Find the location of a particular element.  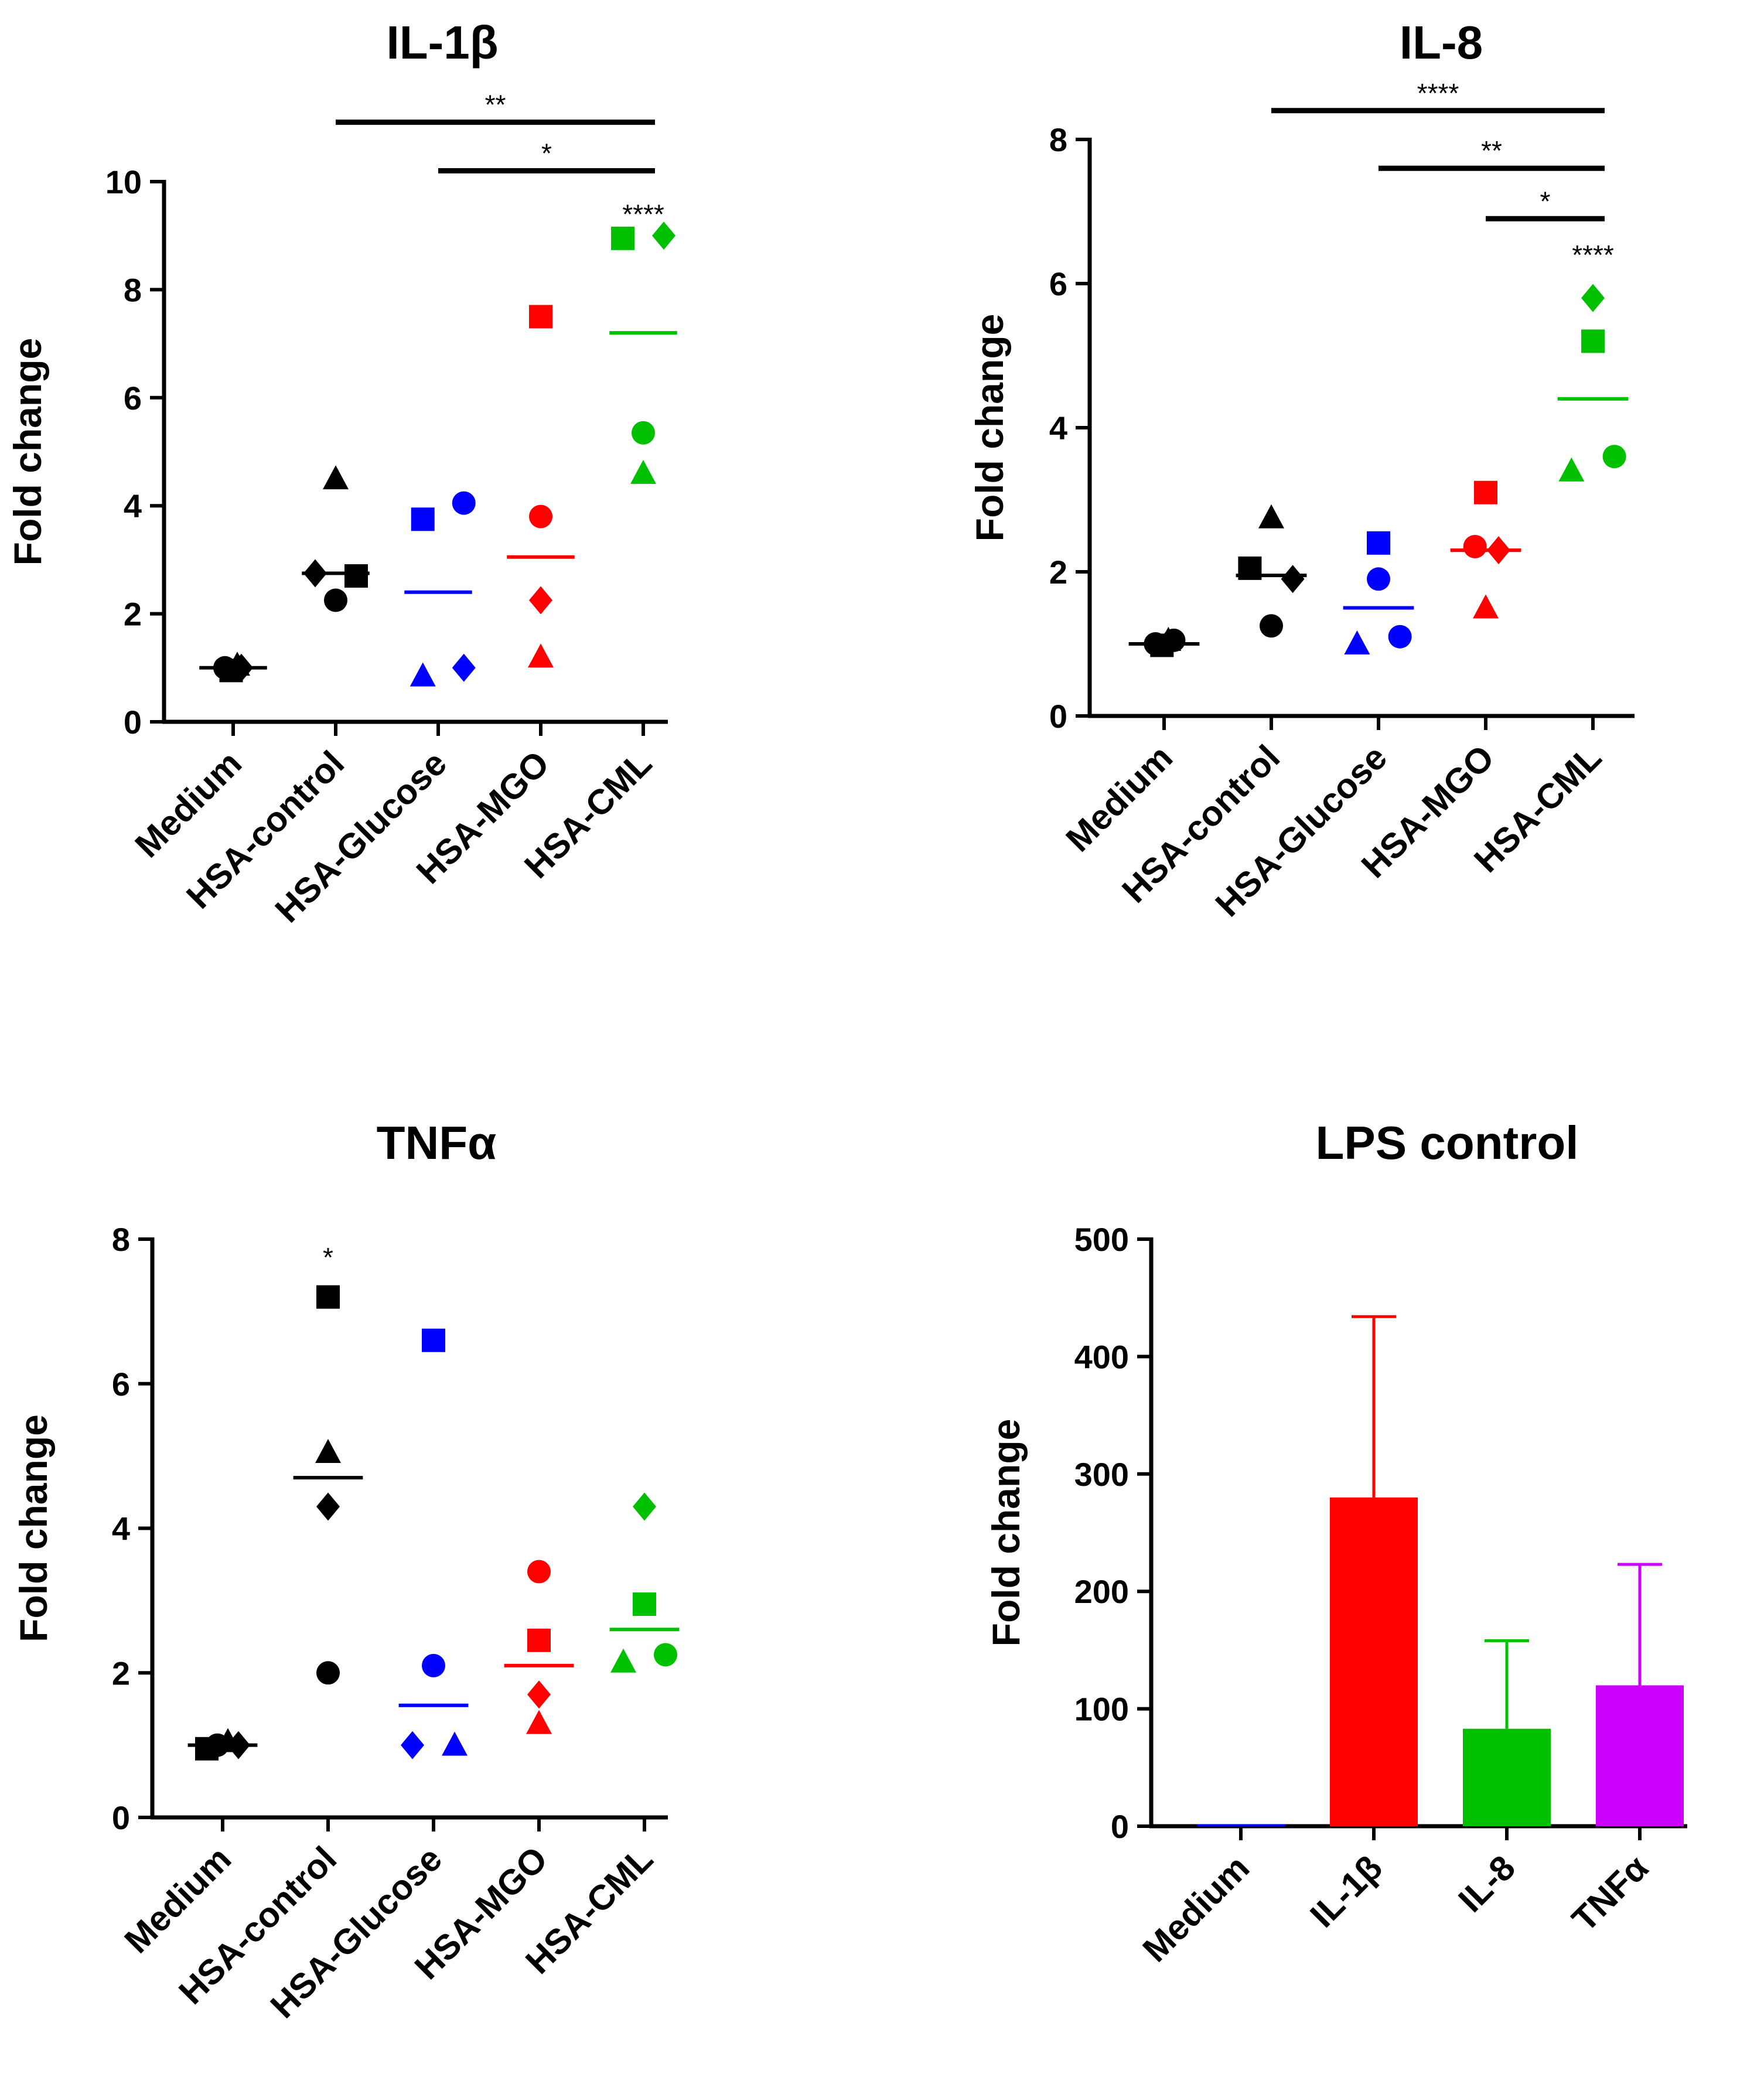

y-tick-label: 400 is located at coordinates (1101, 1357).